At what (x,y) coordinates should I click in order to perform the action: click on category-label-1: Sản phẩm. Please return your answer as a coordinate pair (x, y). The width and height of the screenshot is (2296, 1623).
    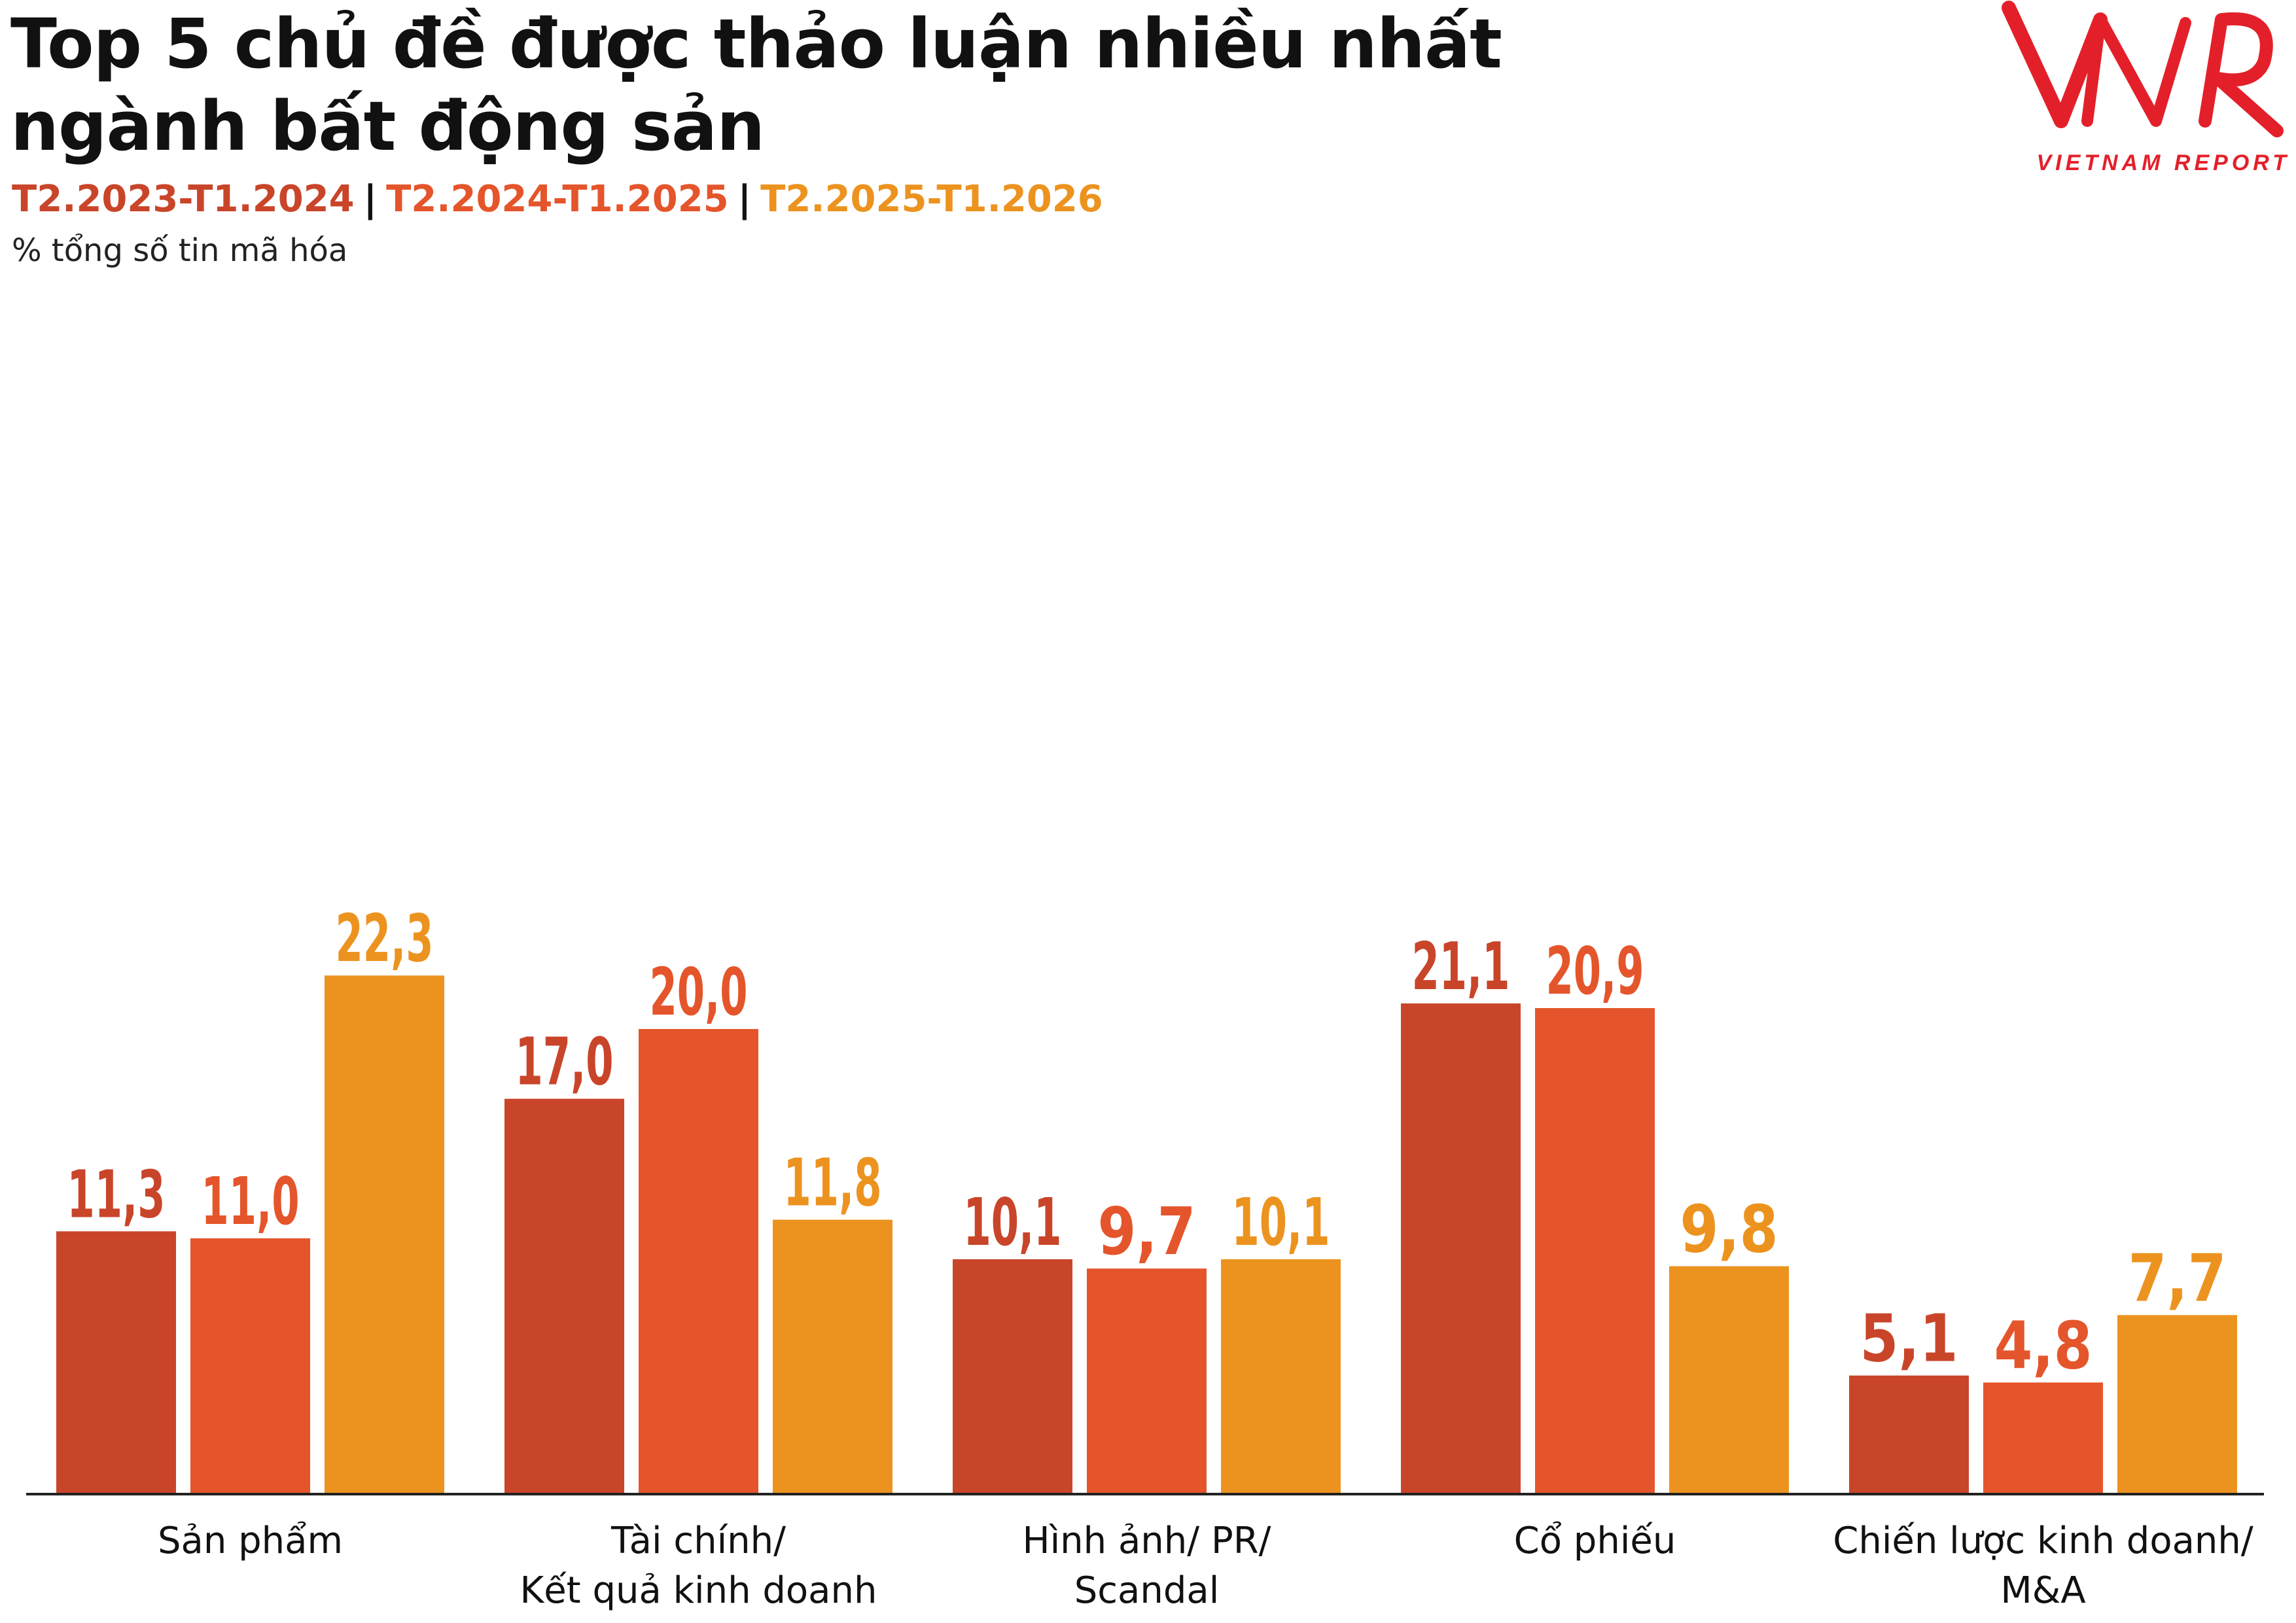
    Looking at the image, I should click on (251, 1541).